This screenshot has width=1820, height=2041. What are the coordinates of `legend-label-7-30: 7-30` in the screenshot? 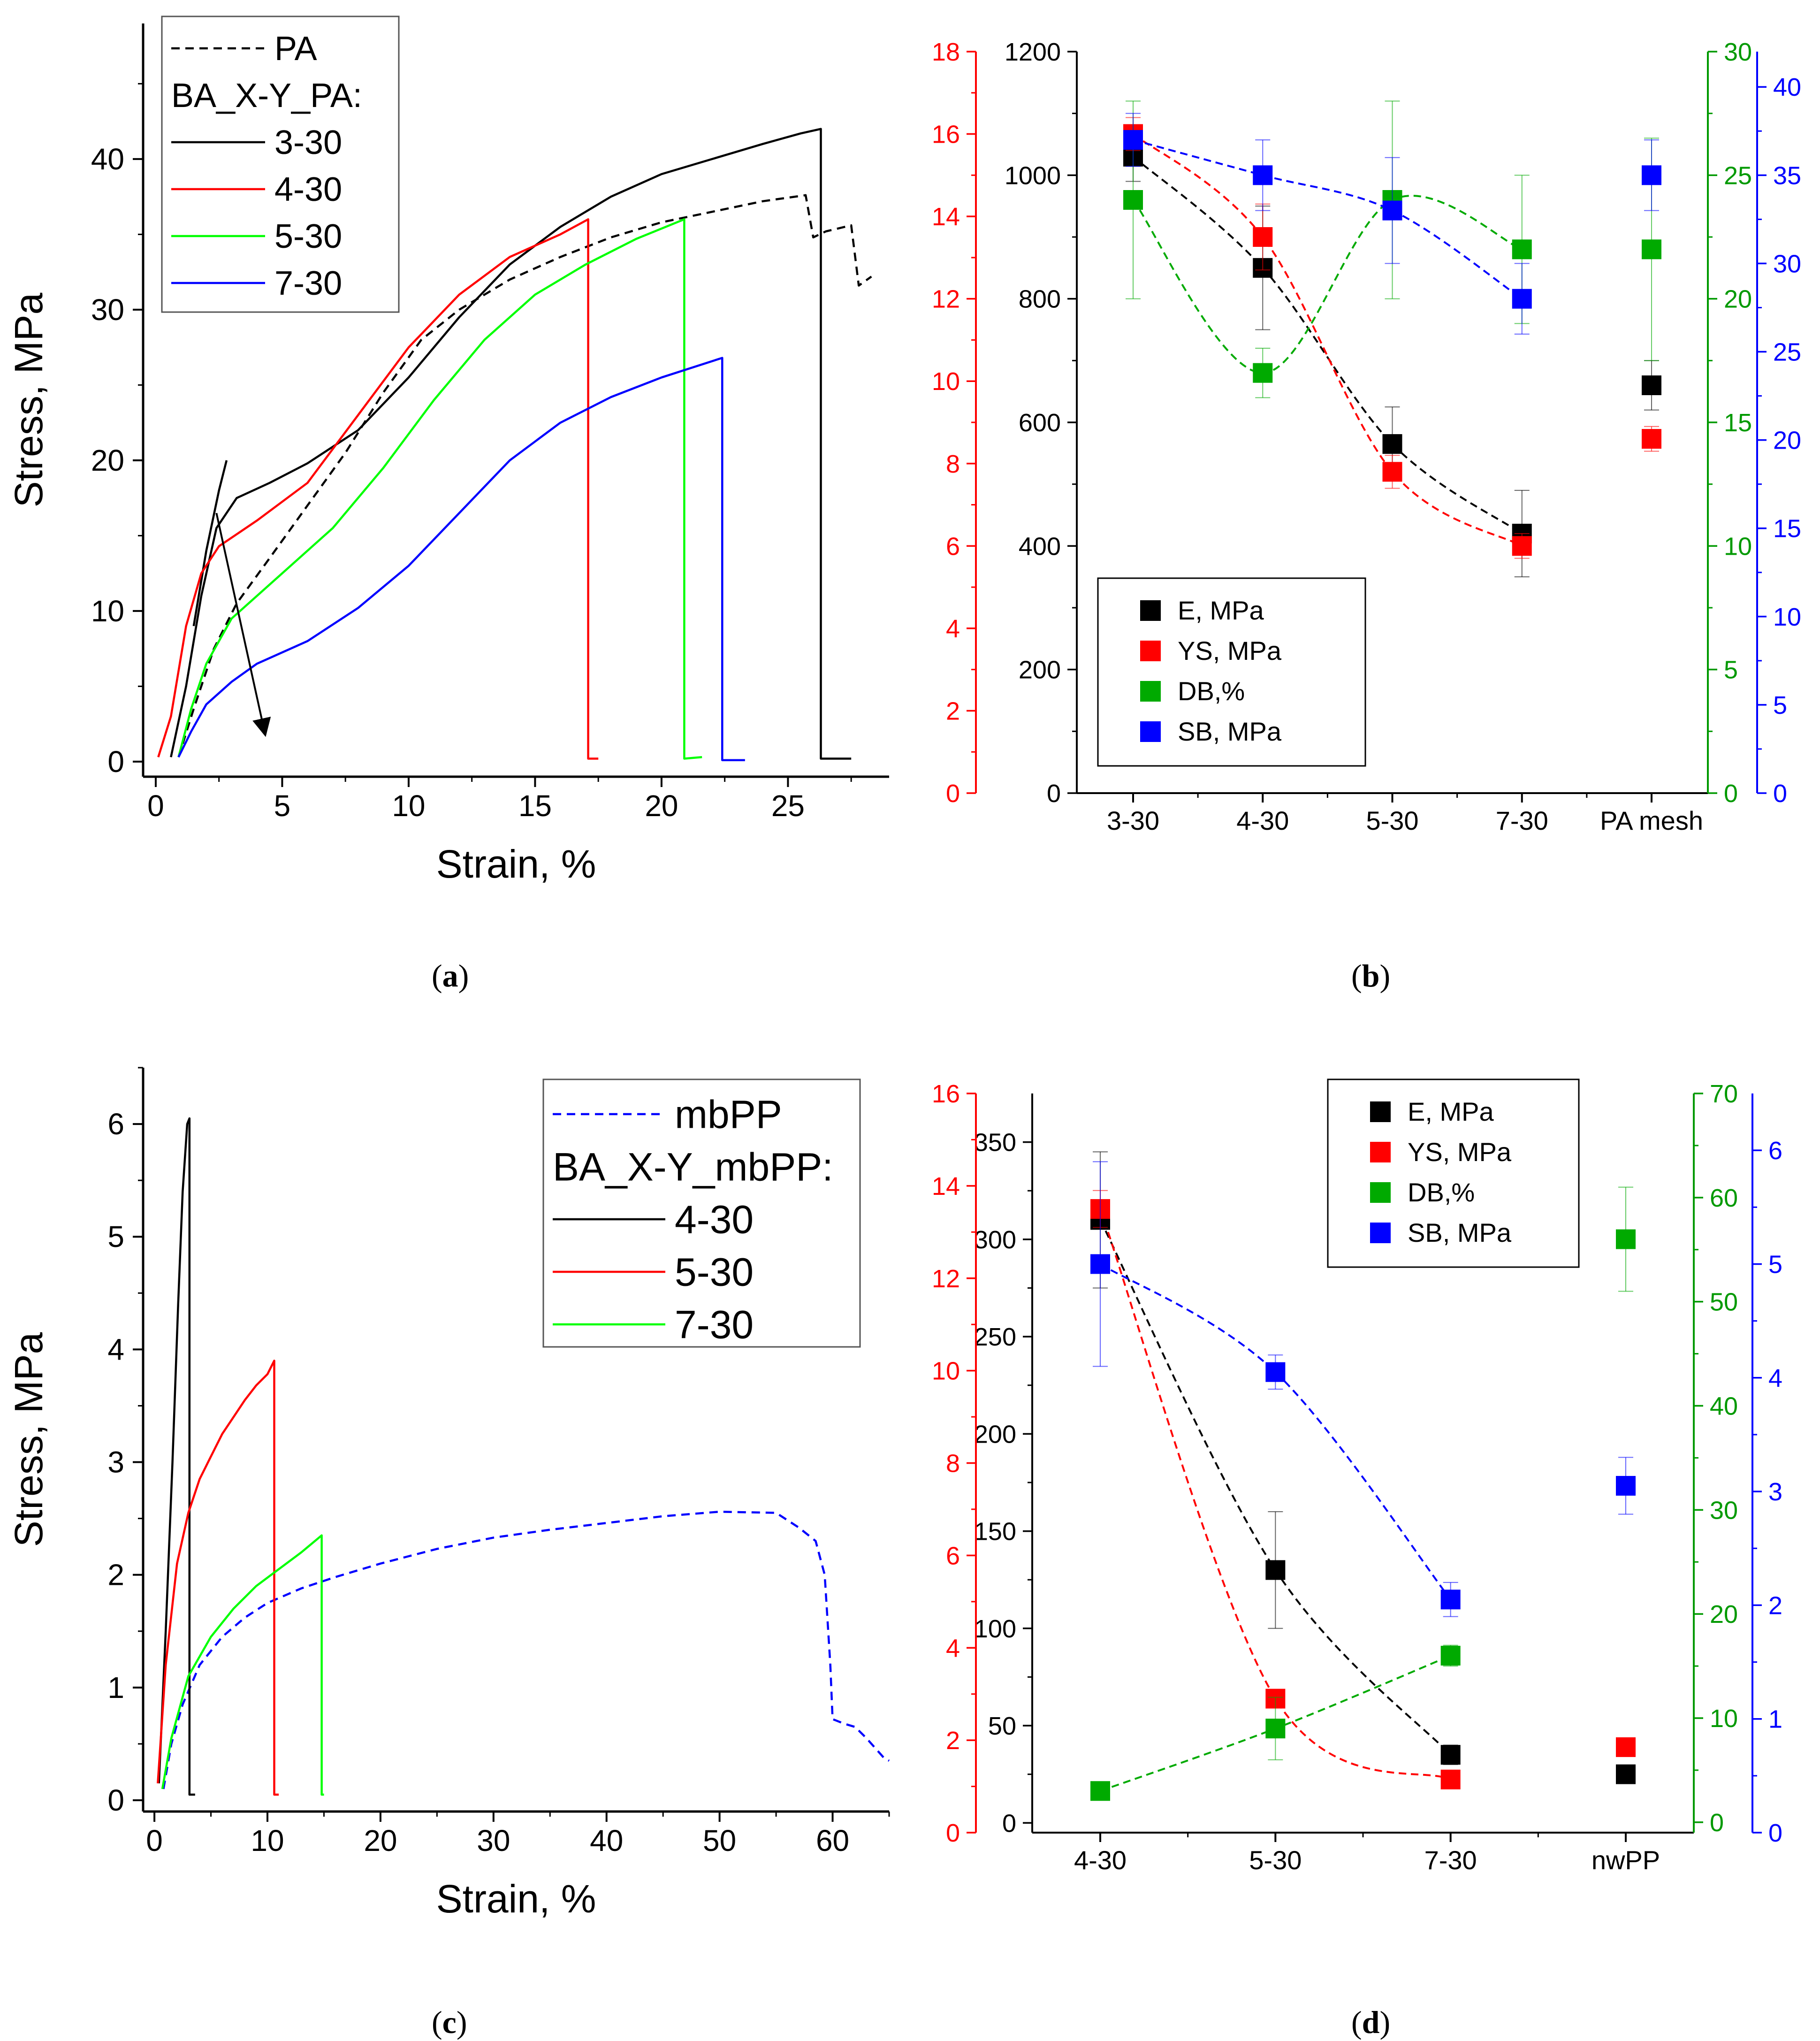 It's located at (714, 1324).